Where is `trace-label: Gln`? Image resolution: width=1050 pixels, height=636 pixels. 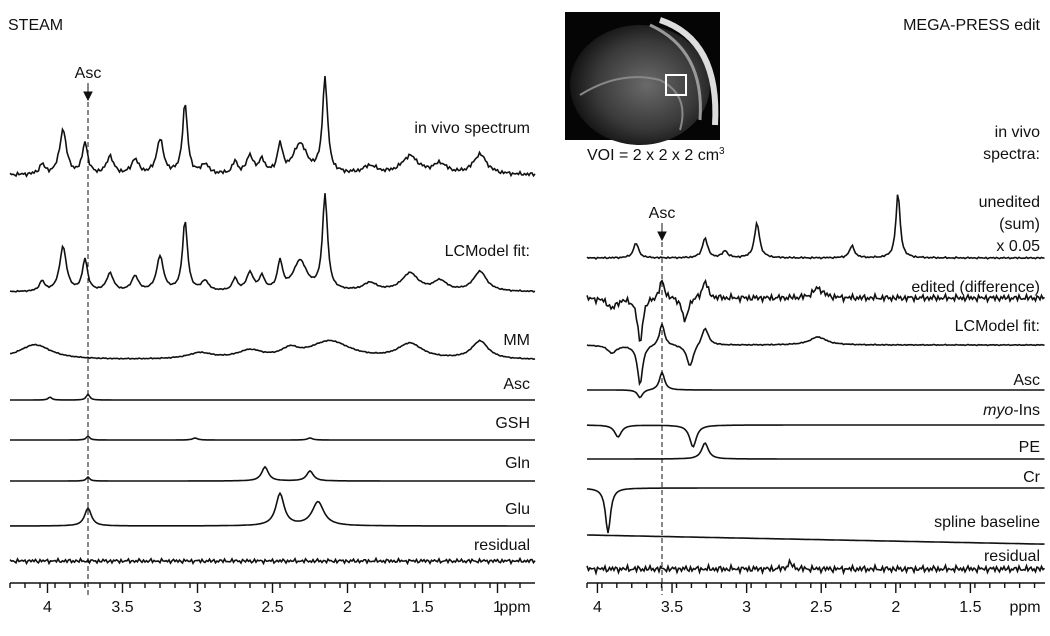 trace-label: Gln is located at coordinates (517, 463).